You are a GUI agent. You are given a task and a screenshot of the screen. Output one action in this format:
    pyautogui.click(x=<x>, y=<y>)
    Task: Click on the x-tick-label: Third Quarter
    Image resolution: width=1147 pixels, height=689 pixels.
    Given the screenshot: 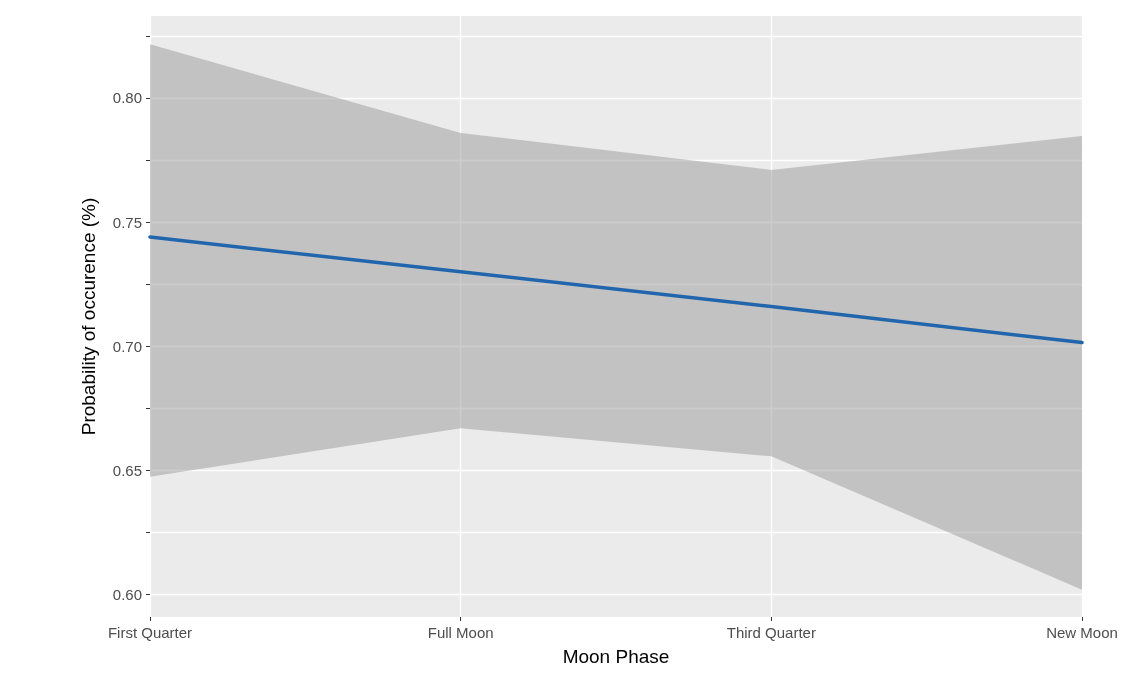 What is the action you would take?
    pyautogui.click(x=771, y=632)
    